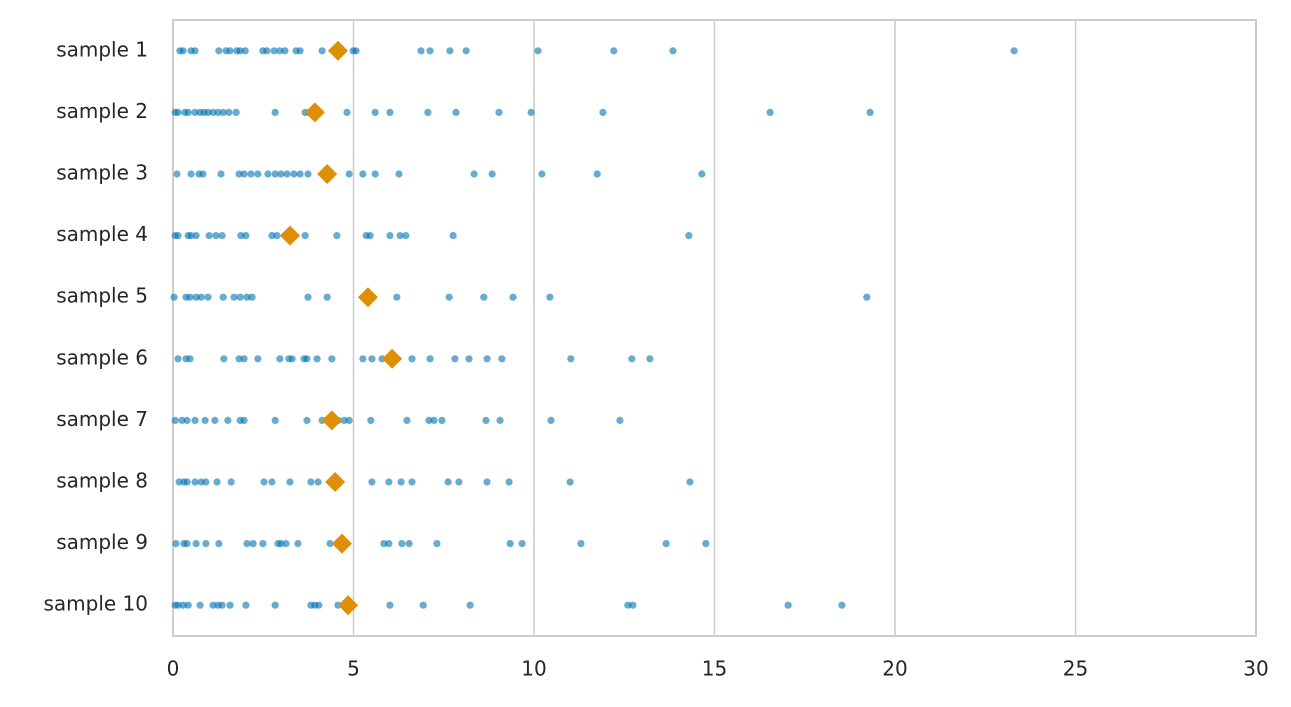 The image size is (1291, 707). What do you see at coordinates (533, 669) in the screenshot?
I see `x-tick-label: 10` at bounding box center [533, 669].